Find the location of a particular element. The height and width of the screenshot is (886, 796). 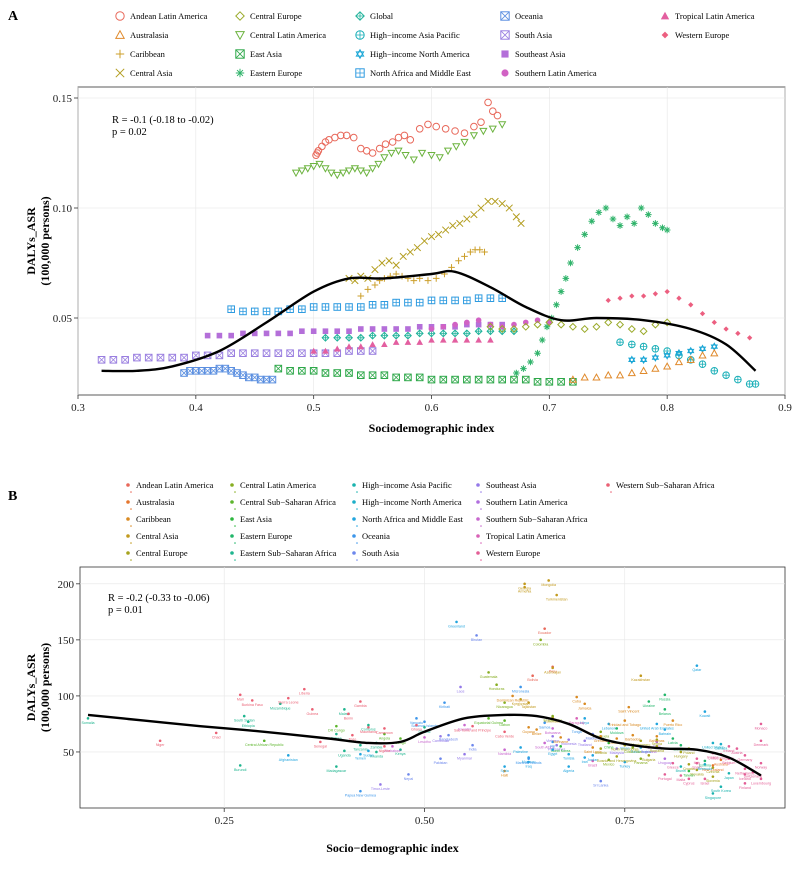

panel-b-point-label: Romania is located at coordinates (657, 751).